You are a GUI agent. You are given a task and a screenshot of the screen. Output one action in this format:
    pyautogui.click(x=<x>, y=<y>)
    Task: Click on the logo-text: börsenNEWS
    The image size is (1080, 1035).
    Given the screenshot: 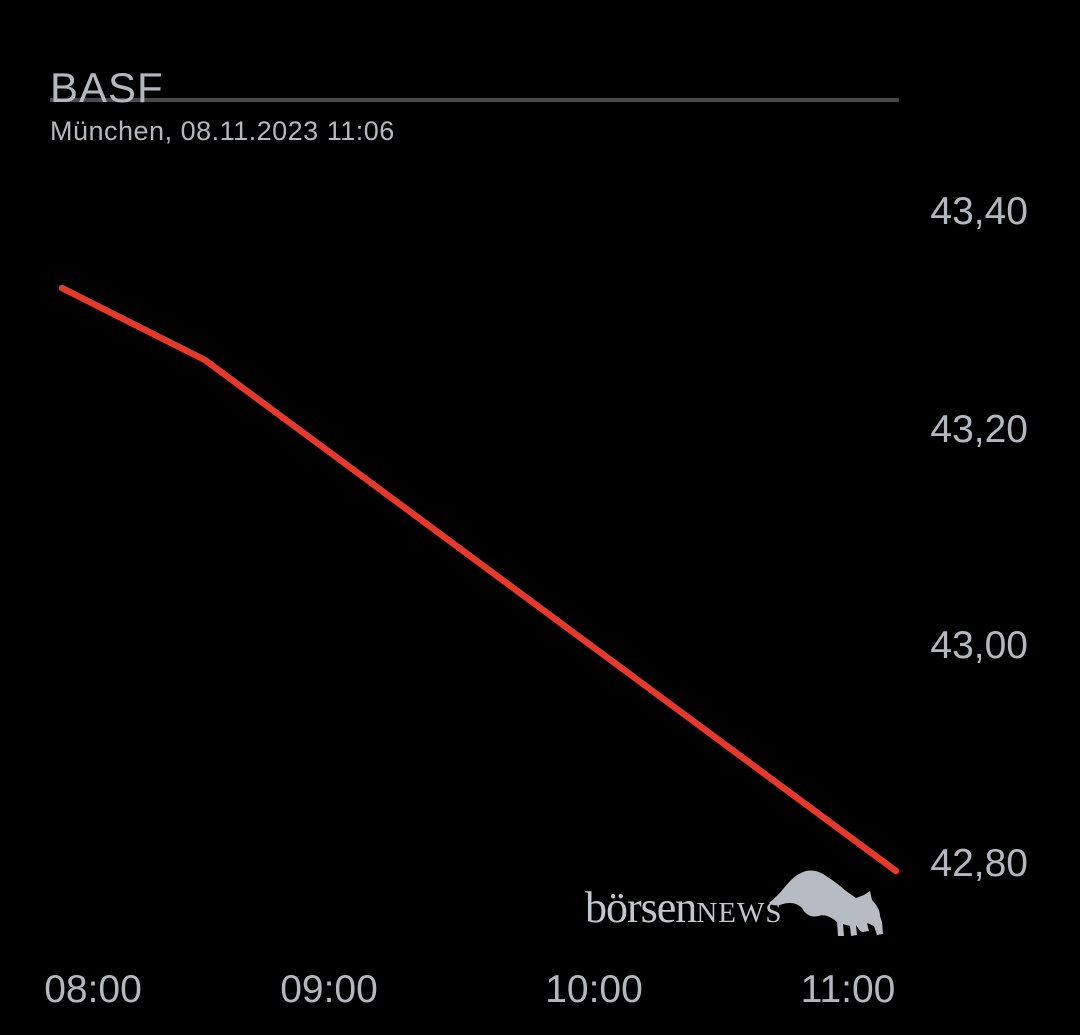 What is the action you would take?
    pyautogui.click(x=683, y=908)
    